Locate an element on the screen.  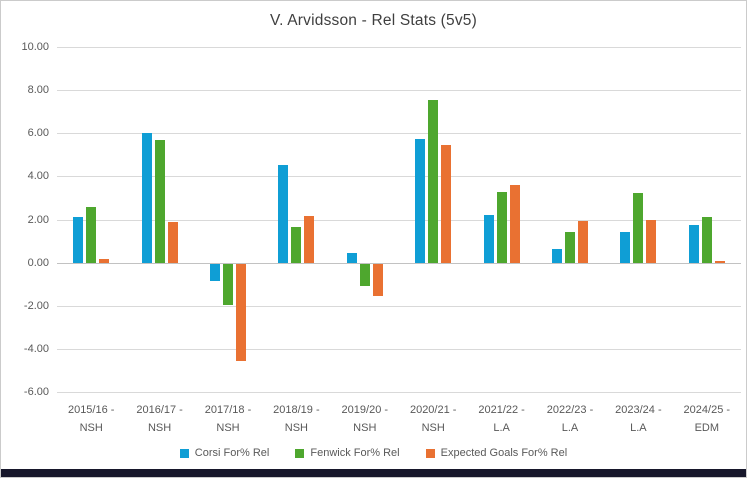
y-axis-tick-label: 2.00 is located at coordinates (38, 219).